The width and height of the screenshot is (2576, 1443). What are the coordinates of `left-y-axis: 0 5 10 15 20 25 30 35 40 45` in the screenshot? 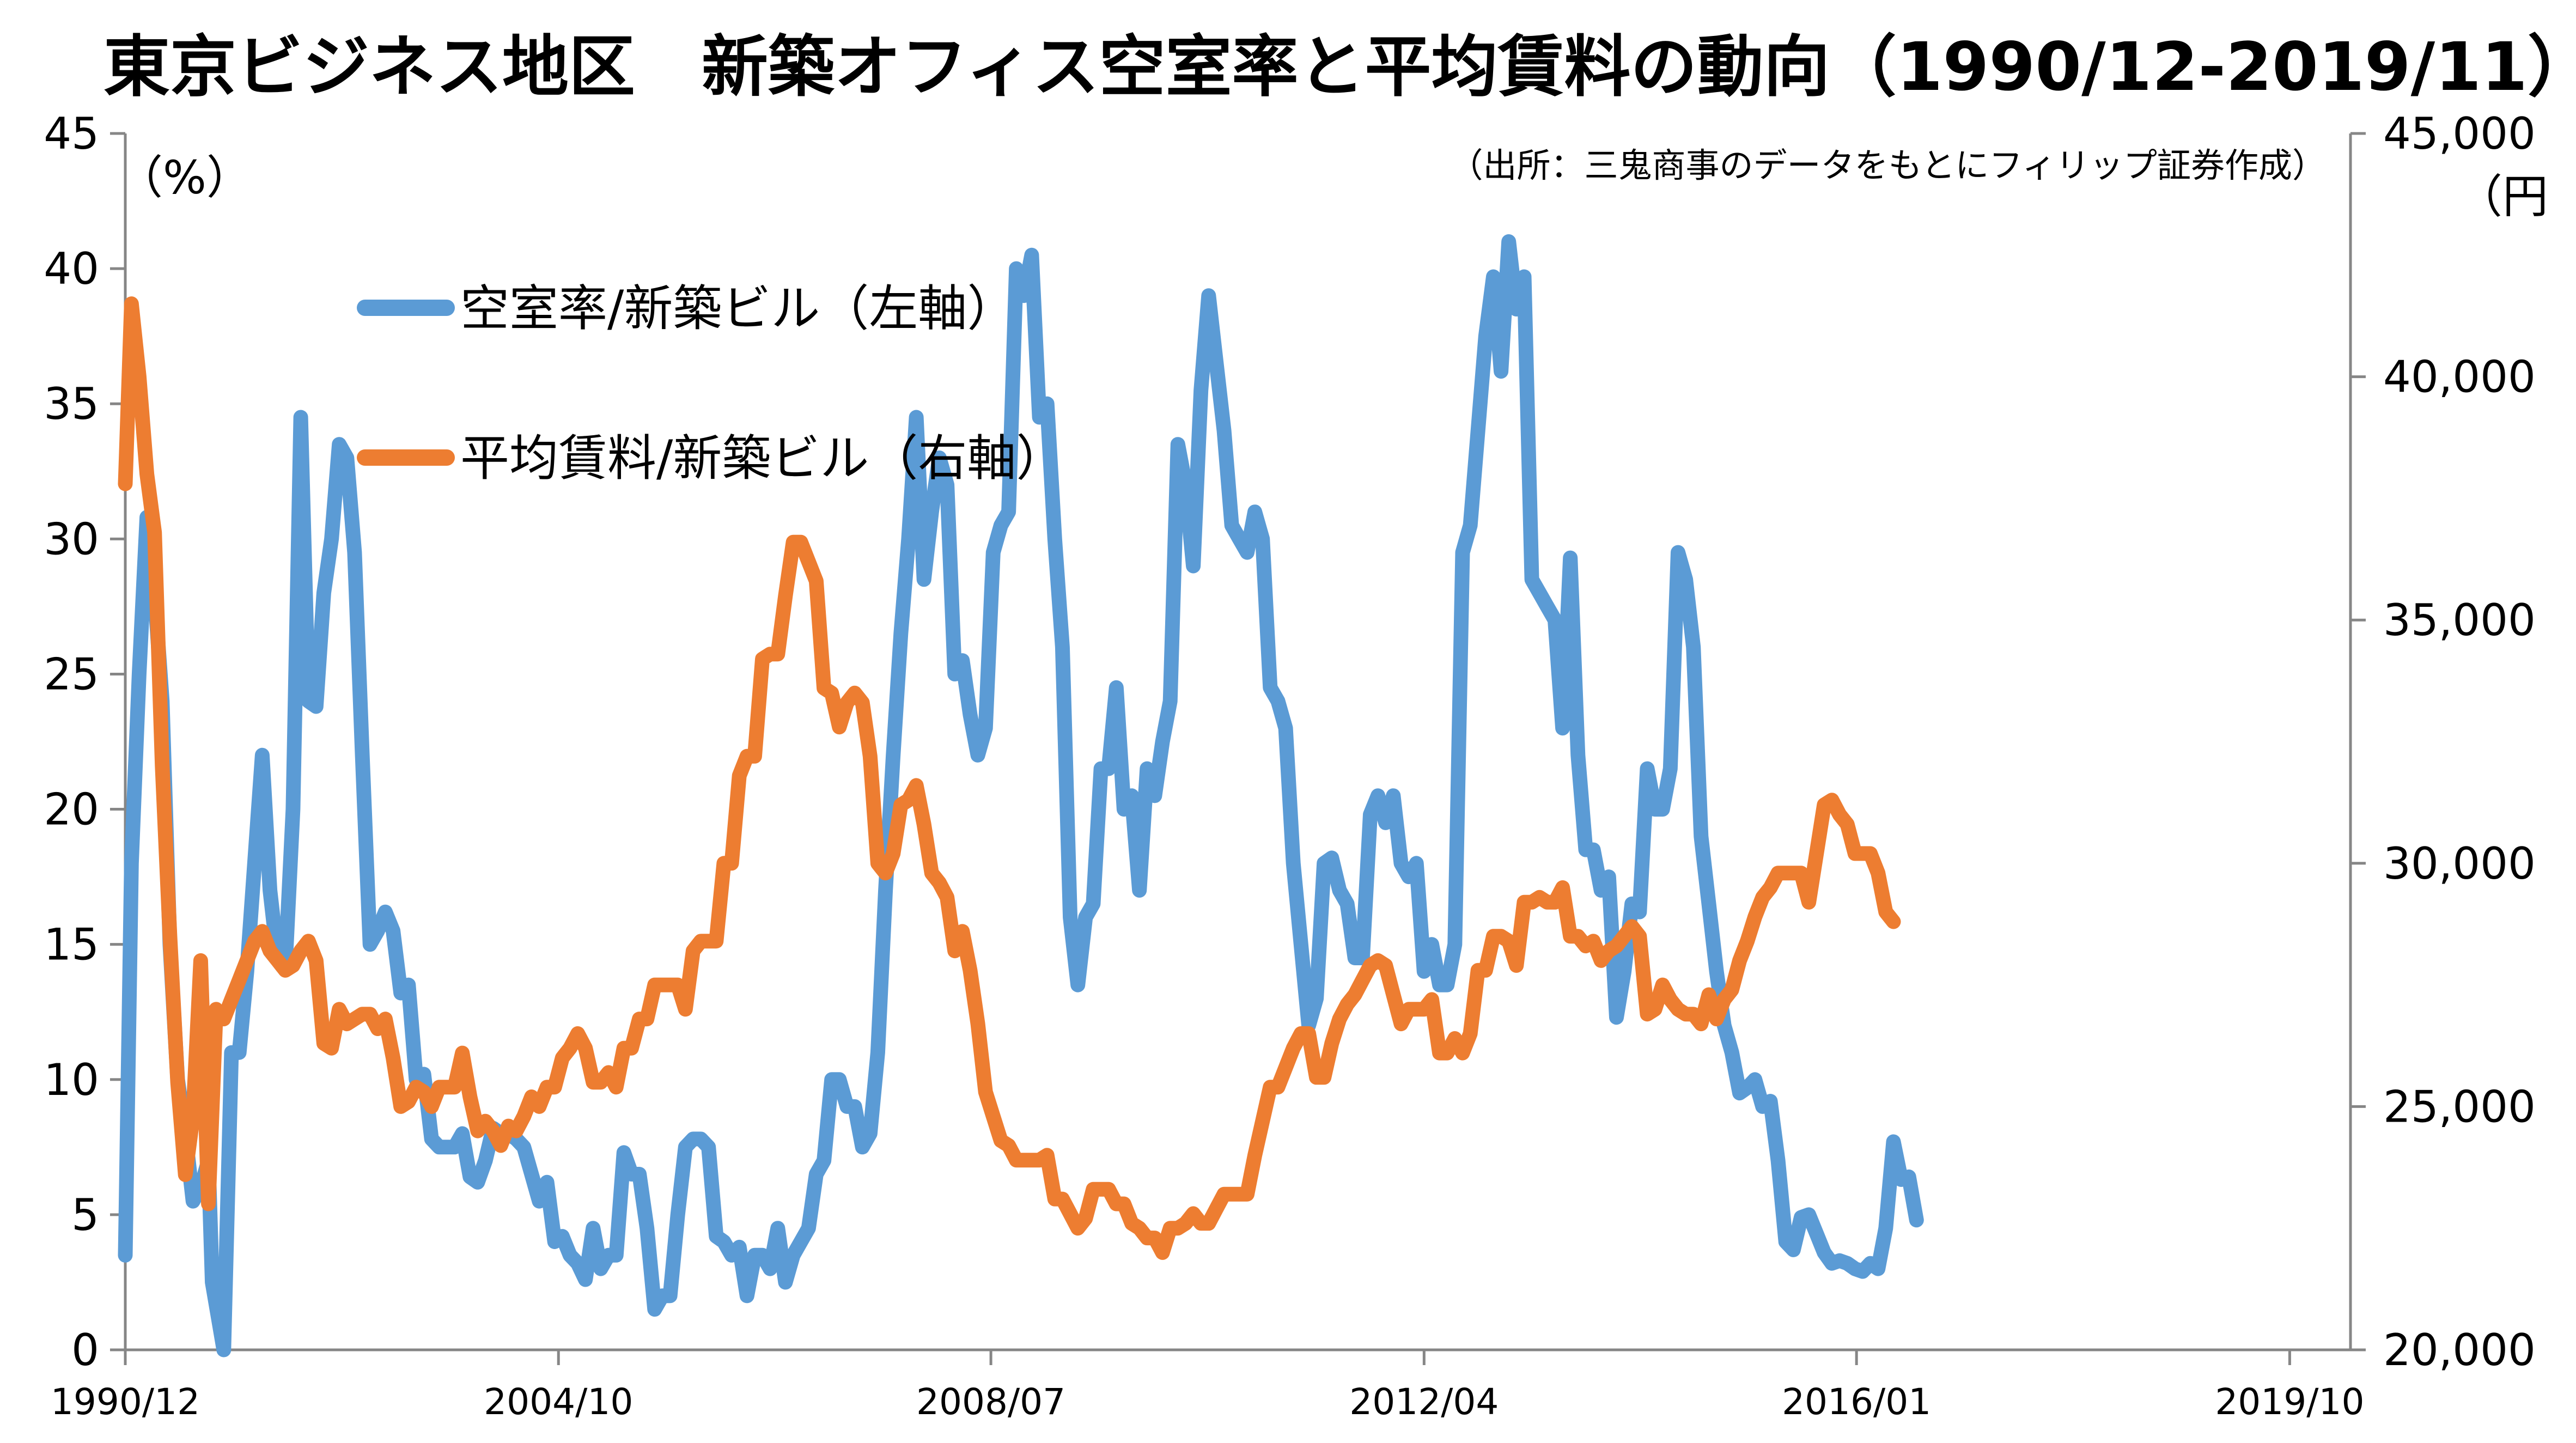 It's located at (85, 741).